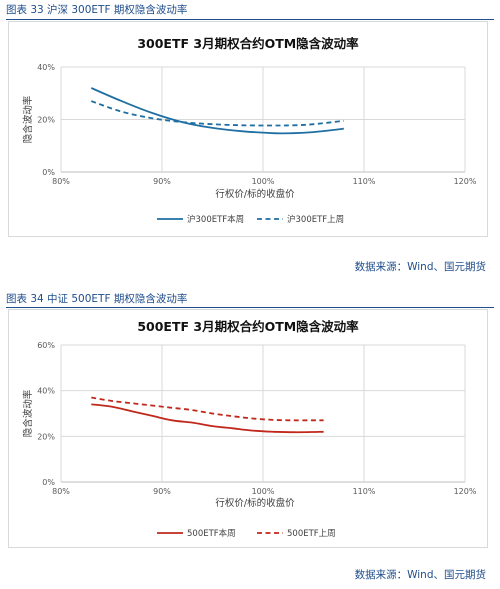 This screenshot has height=589, width=500. I want to click on legend-label: 500ETF本周, so click(211, 533).